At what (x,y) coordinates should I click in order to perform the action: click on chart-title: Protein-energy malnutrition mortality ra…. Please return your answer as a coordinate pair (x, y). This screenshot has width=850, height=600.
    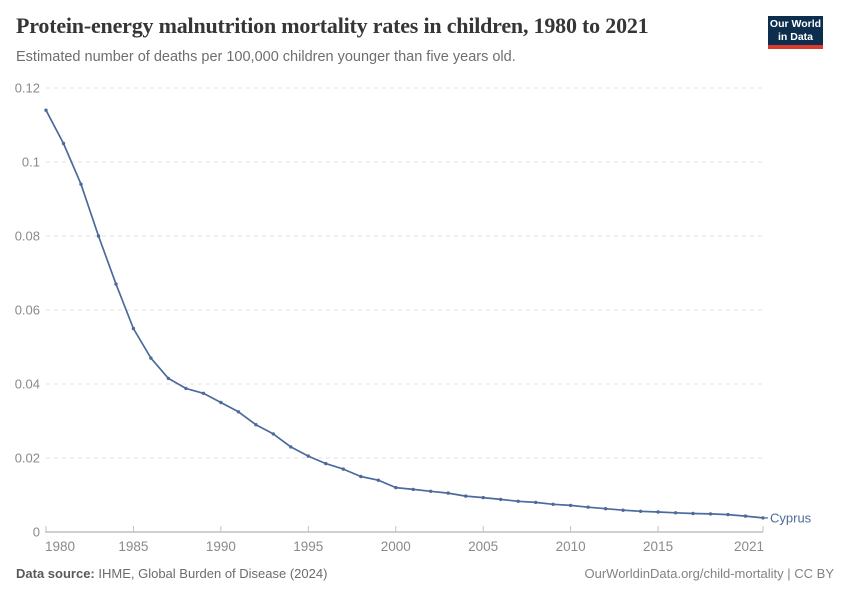
    Looking at the image, I should click on (332, 25).